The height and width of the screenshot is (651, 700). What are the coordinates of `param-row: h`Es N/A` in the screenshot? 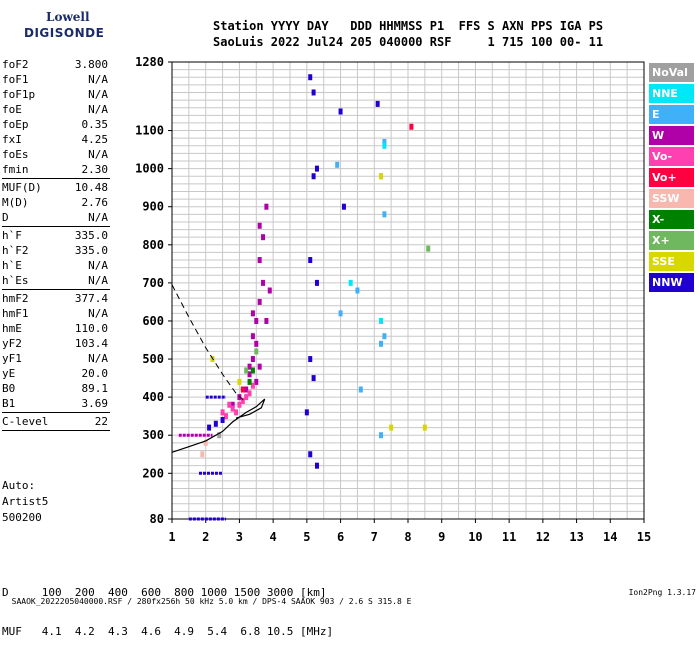 It's located at (56, 280).